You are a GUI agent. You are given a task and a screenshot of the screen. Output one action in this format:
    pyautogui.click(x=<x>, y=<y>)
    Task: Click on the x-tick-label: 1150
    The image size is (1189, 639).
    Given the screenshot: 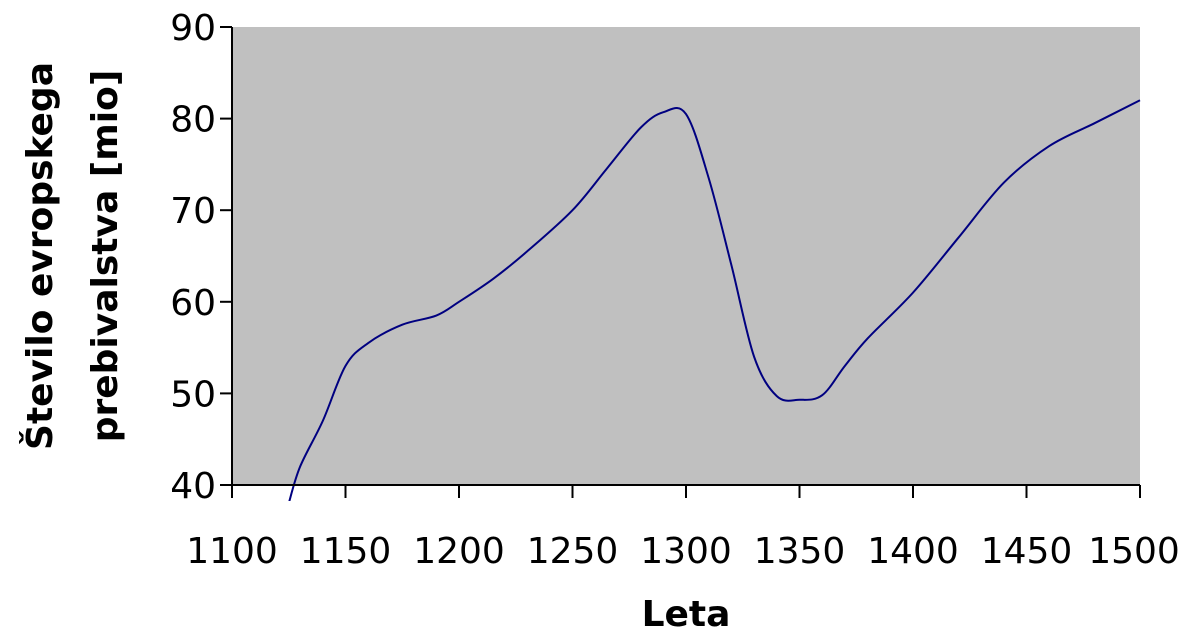 What is the action you would take?
    pyautogui.click(x=346, y=551)
    